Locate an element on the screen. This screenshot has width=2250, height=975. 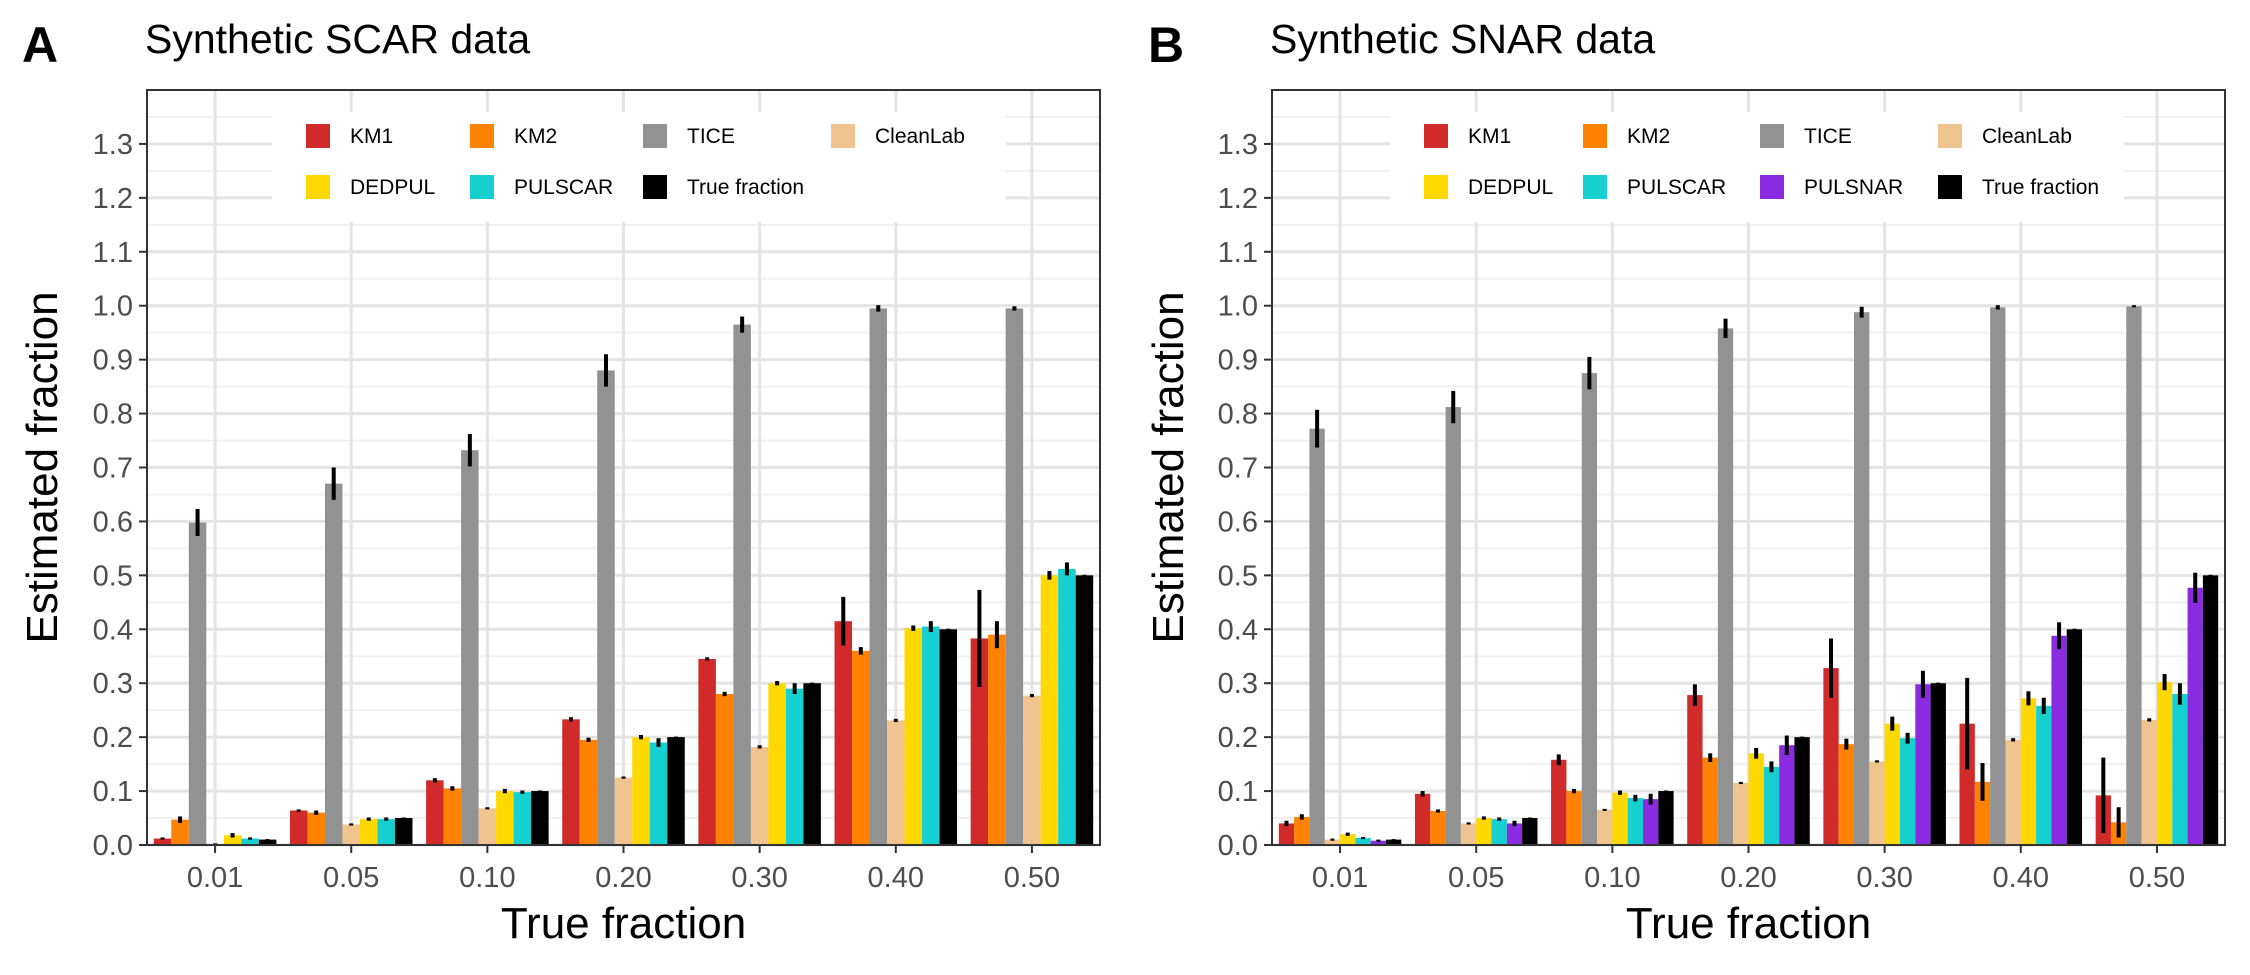
legend-label: TICE is located at coordinates (1828, 136).